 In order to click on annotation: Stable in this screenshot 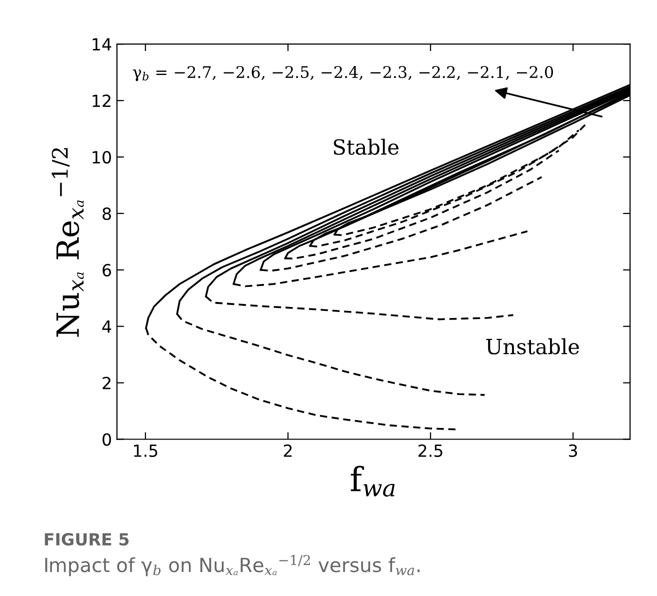, I will do `click(366, 146)`.